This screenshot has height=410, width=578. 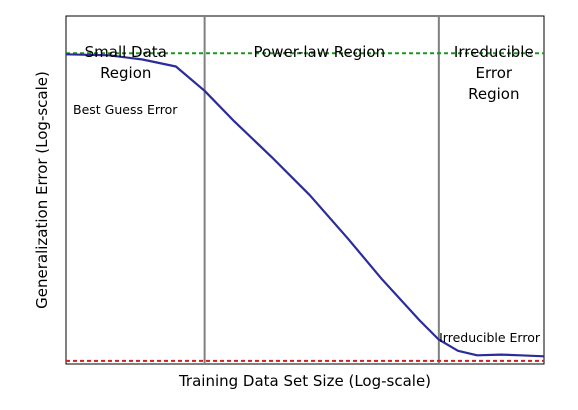 I want to click on region-label-3-line-3: Region, so click(x=493, y=94).